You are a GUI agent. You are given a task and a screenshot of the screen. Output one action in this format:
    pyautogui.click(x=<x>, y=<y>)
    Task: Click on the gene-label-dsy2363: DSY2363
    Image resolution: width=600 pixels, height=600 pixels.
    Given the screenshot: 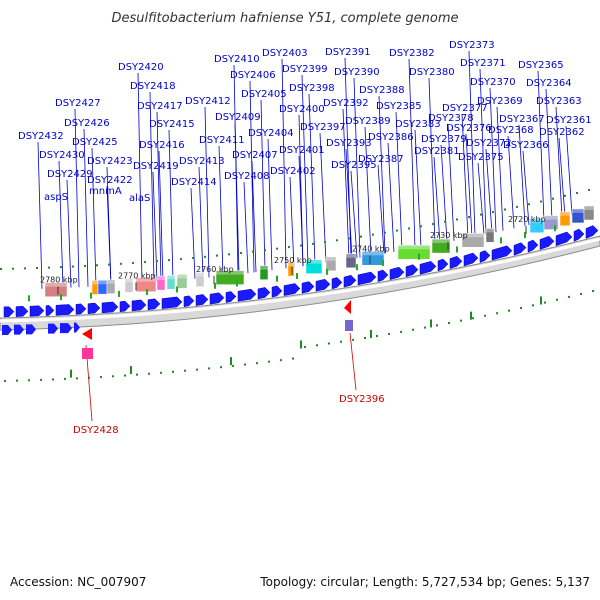 What is the action you would take?
    pyautogui.click(x=559, y=101)
    